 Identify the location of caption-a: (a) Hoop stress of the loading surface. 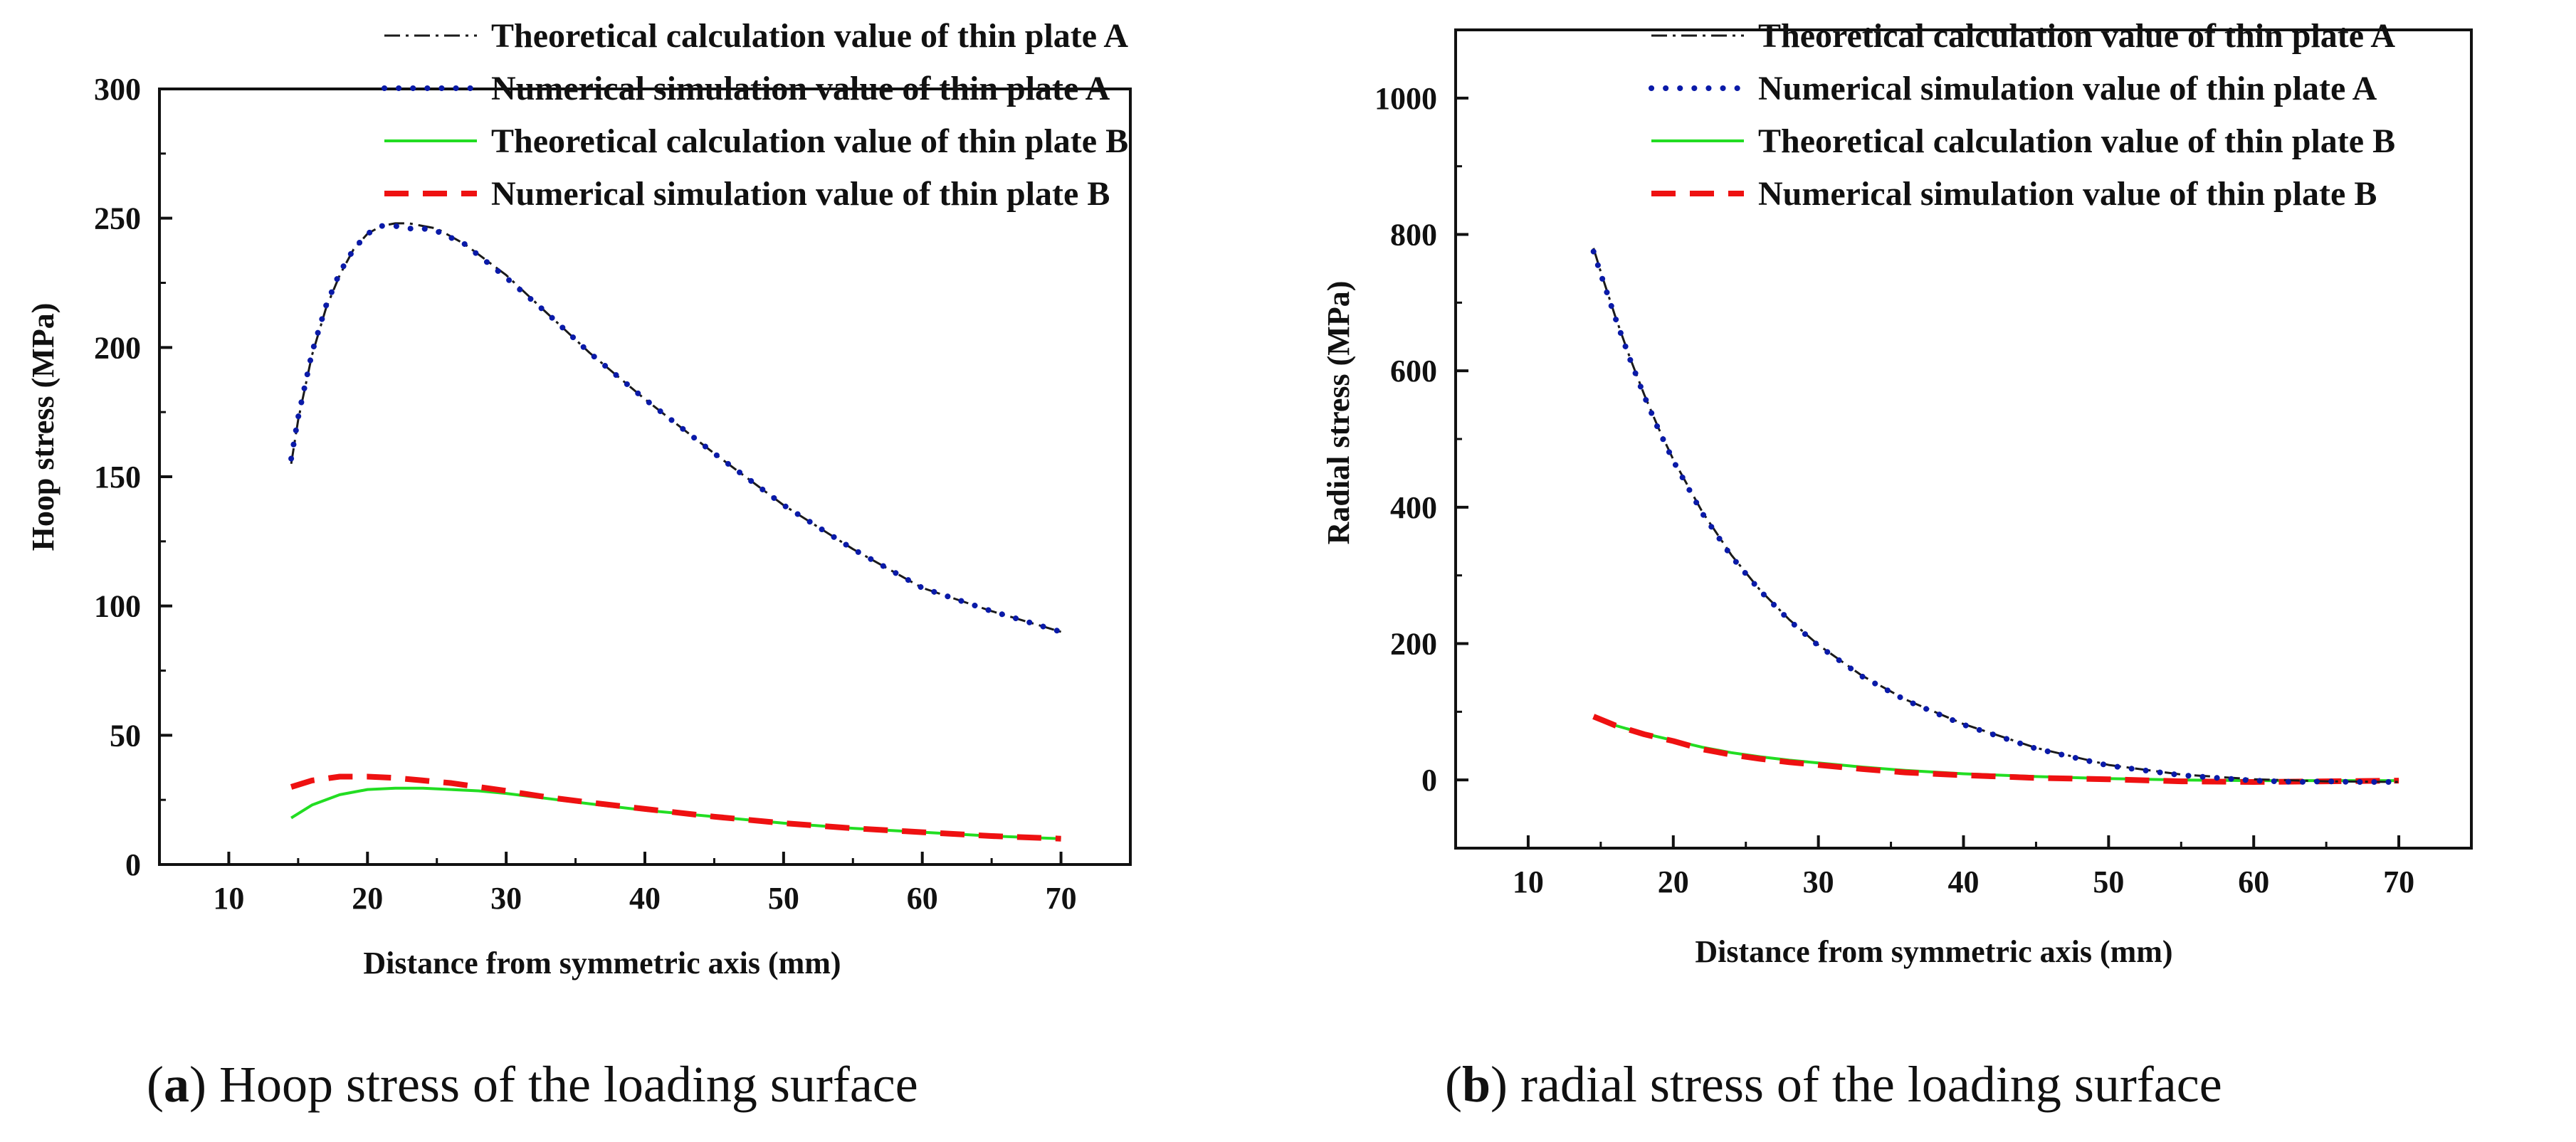
(532, 1084).